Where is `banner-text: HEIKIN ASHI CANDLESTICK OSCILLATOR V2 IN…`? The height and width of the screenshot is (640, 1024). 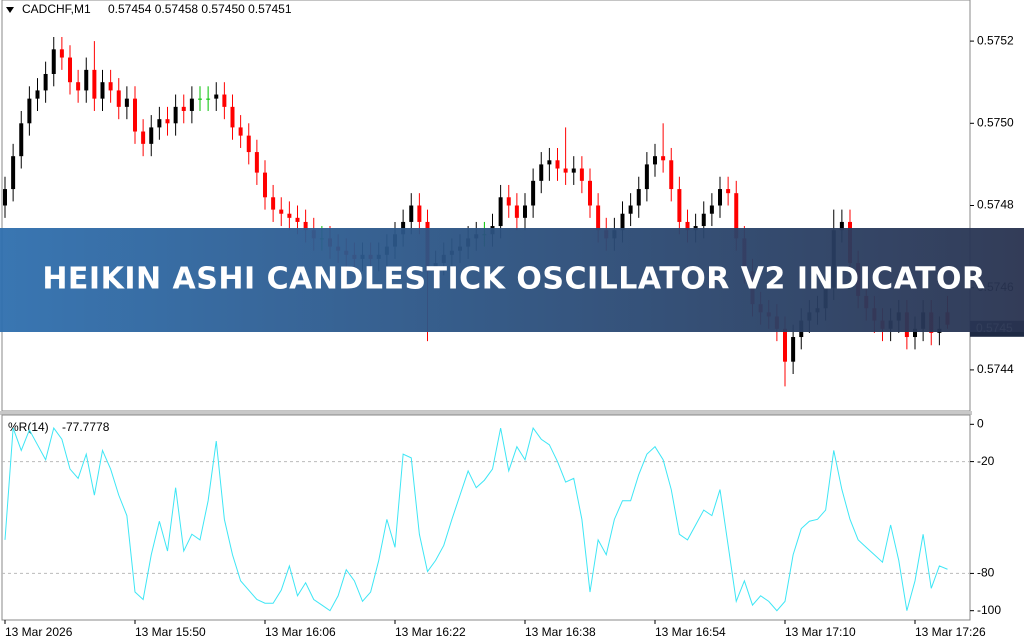
banner-text: HEIKIN ASHI CANDLESTICK OSCILLATOR V2 IN… is located at coordinates (513, 279).